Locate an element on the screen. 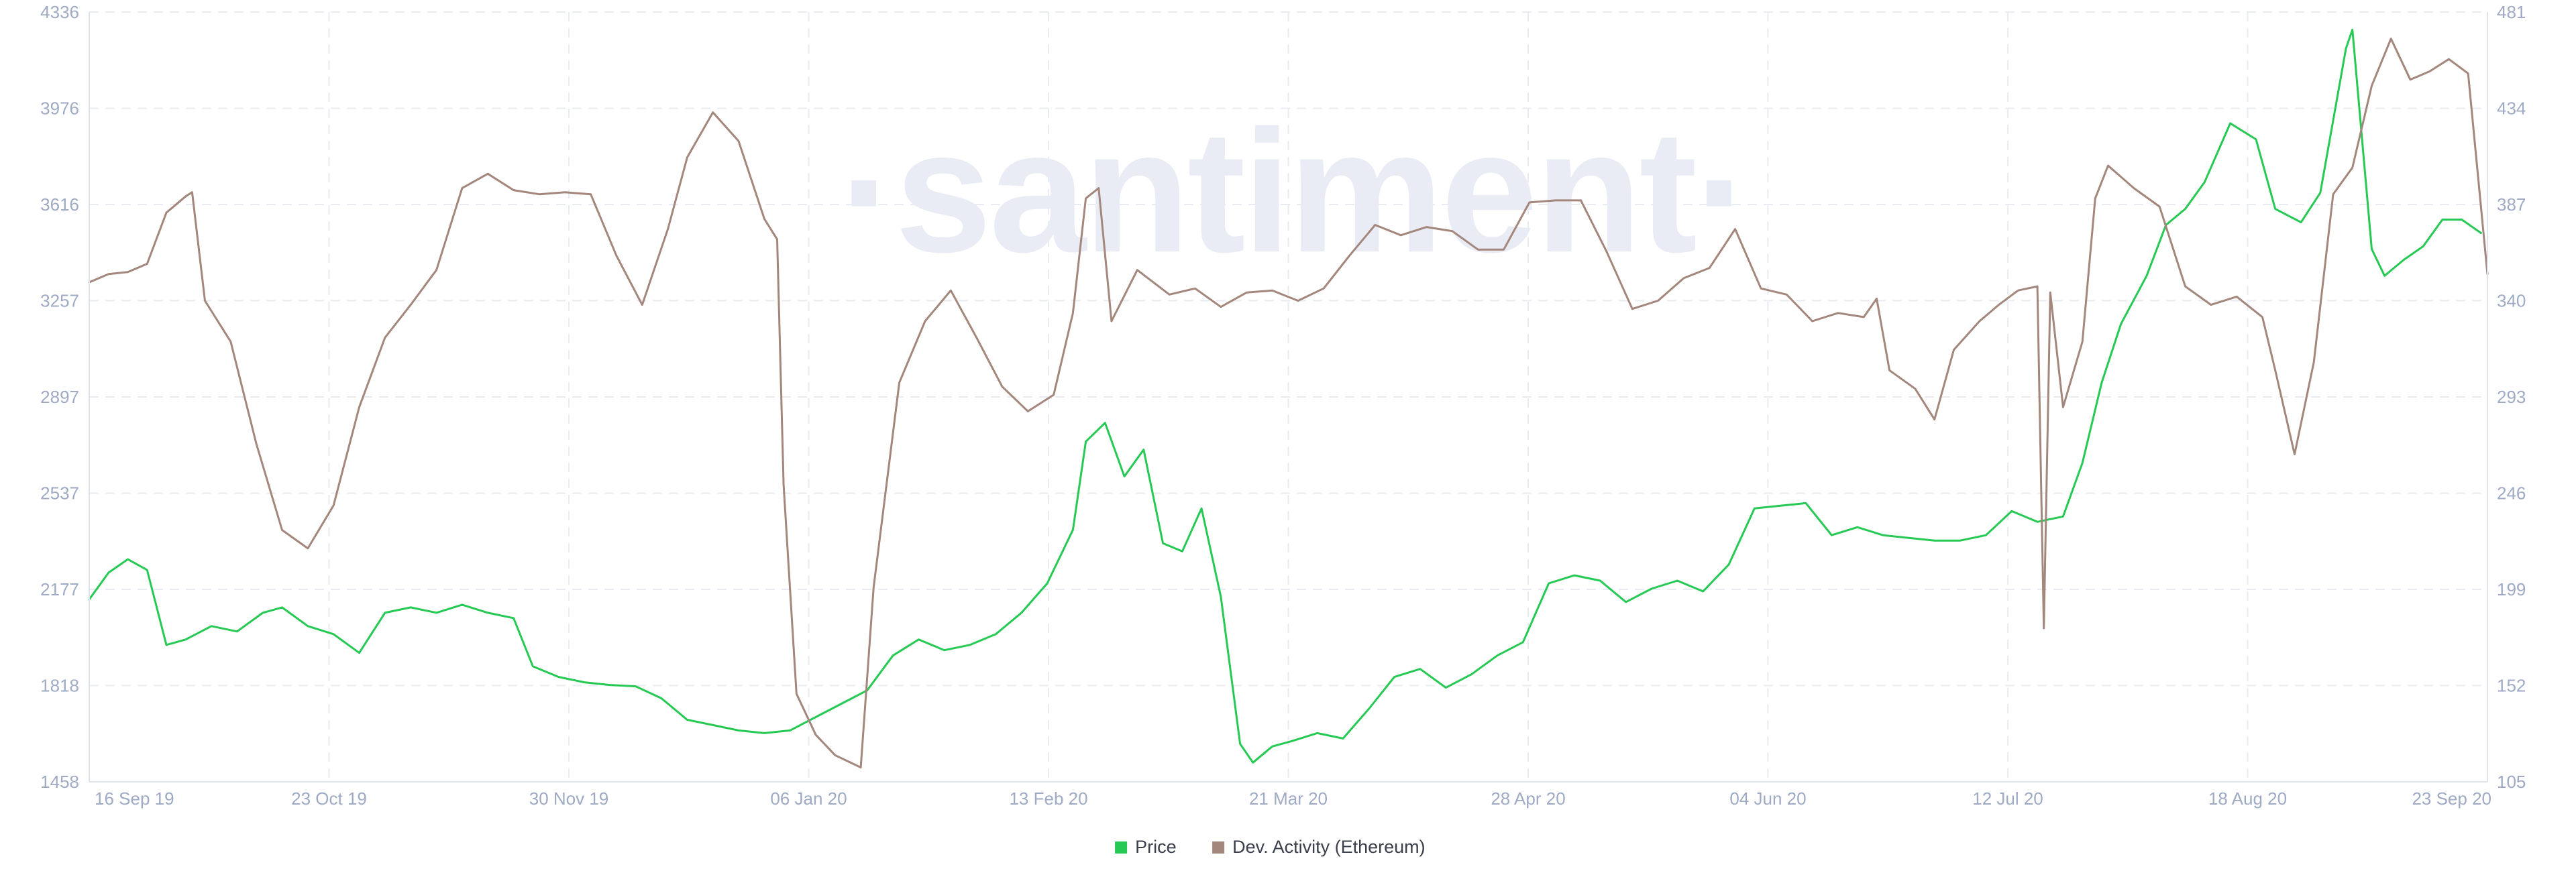 The height and width of the screenshot is (875, 2576). y-left-tick-label: 3257 is located at coordinates (59, 301).